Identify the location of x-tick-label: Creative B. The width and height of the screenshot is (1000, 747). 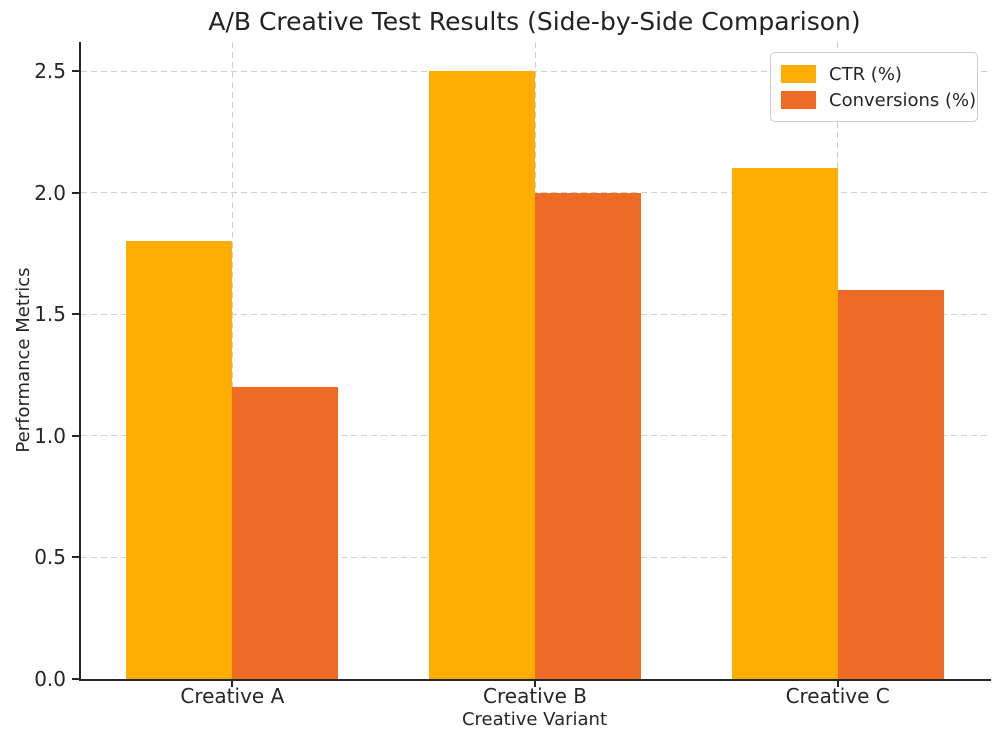
(535, 696).